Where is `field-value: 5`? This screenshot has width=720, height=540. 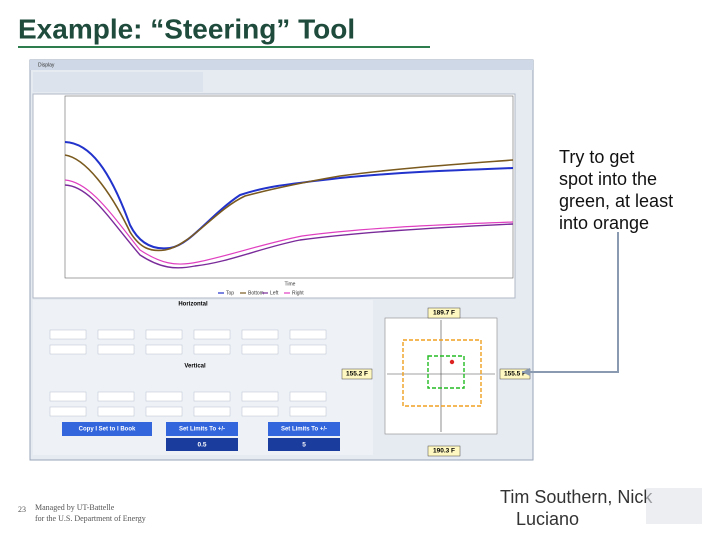
field-value: 5 is located at coordinates (304, 445).